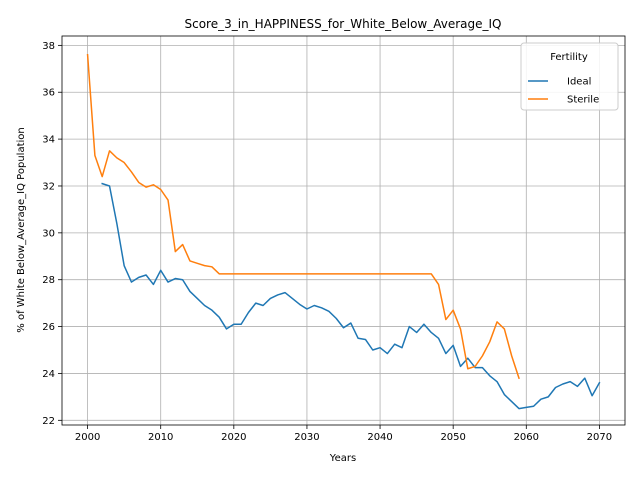 This screenshot has height=480, width=640. I want to click on x-tick-label: 2040, so click(379, 437).